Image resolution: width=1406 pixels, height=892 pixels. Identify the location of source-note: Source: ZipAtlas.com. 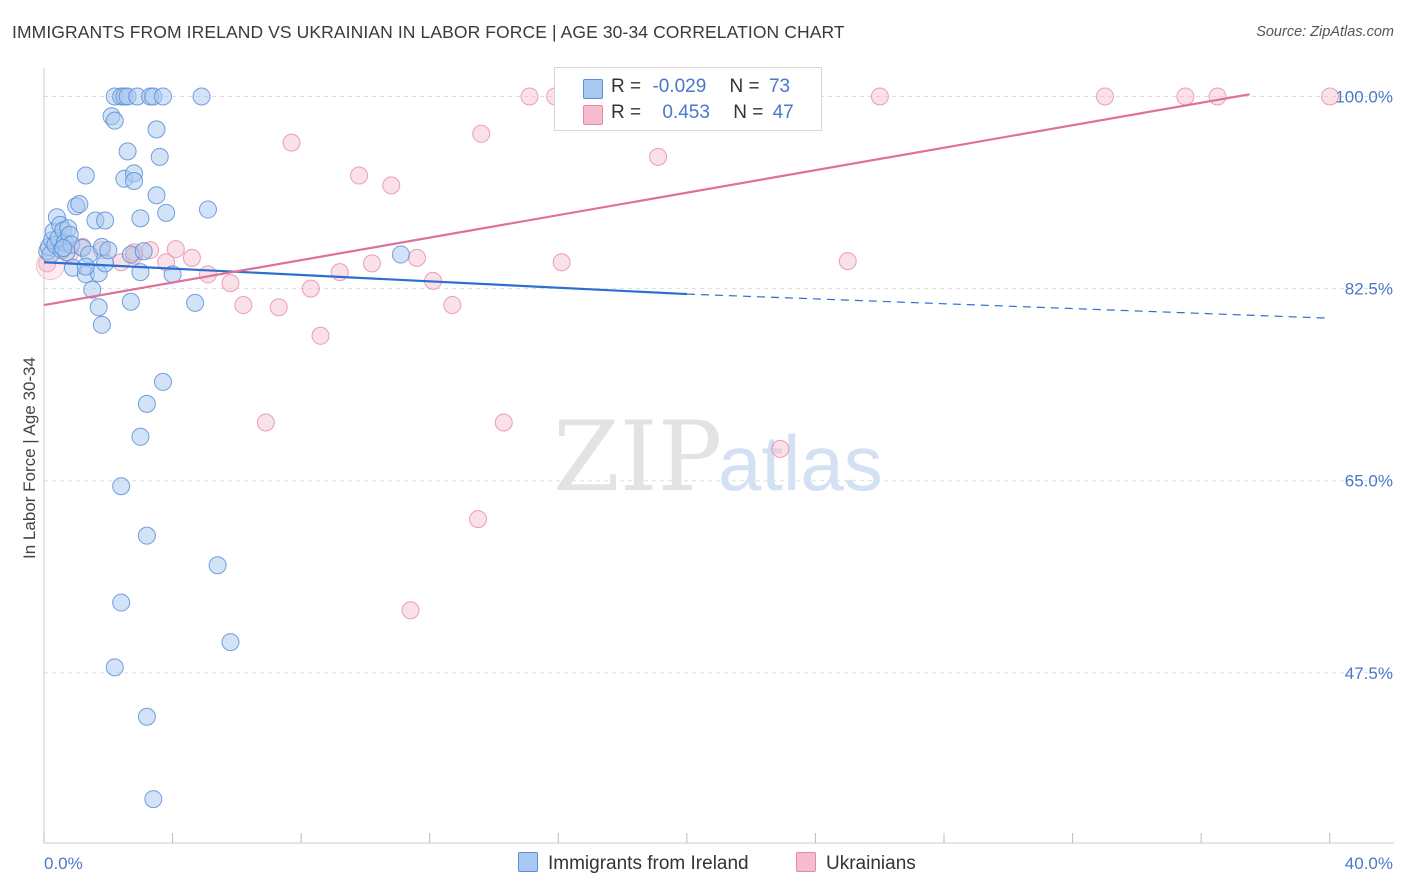
(1325, 32).